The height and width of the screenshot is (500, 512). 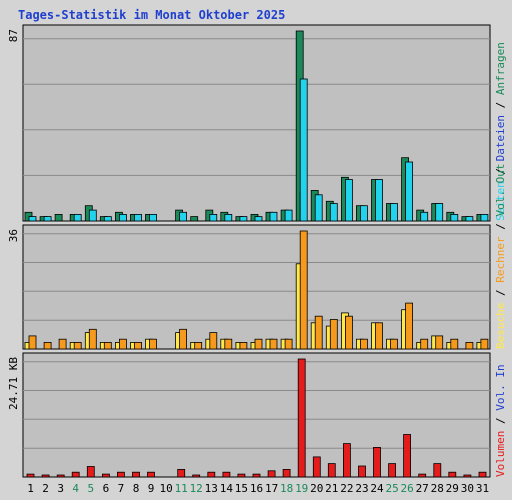 What do you see at coordinates (256, 488) in the screenshot?
I see `x-tick-label: 16` at bounding box center [256, 488].